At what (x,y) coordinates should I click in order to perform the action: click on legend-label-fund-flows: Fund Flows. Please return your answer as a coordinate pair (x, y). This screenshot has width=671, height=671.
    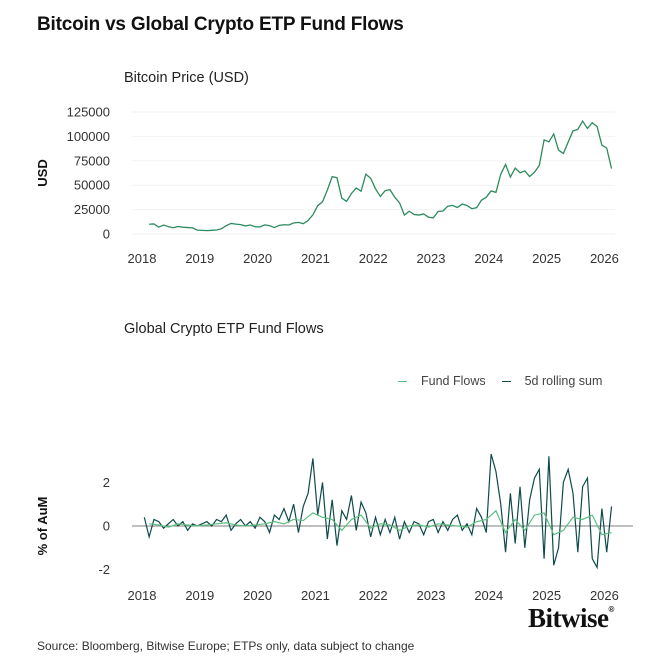
    Looking at the image, I should click on (453, 381).